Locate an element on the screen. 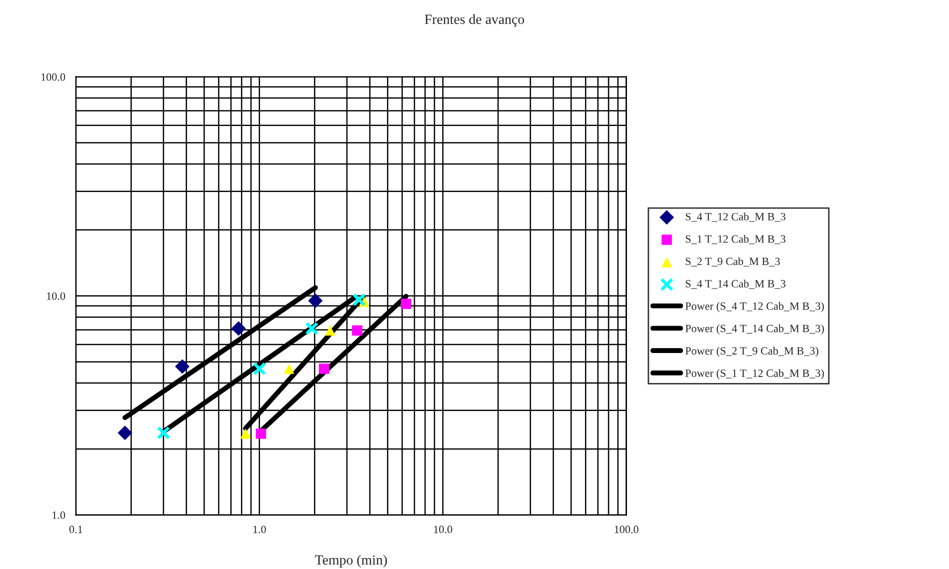  x-tick-label: 100.0 is located at coordinates (626, 530).